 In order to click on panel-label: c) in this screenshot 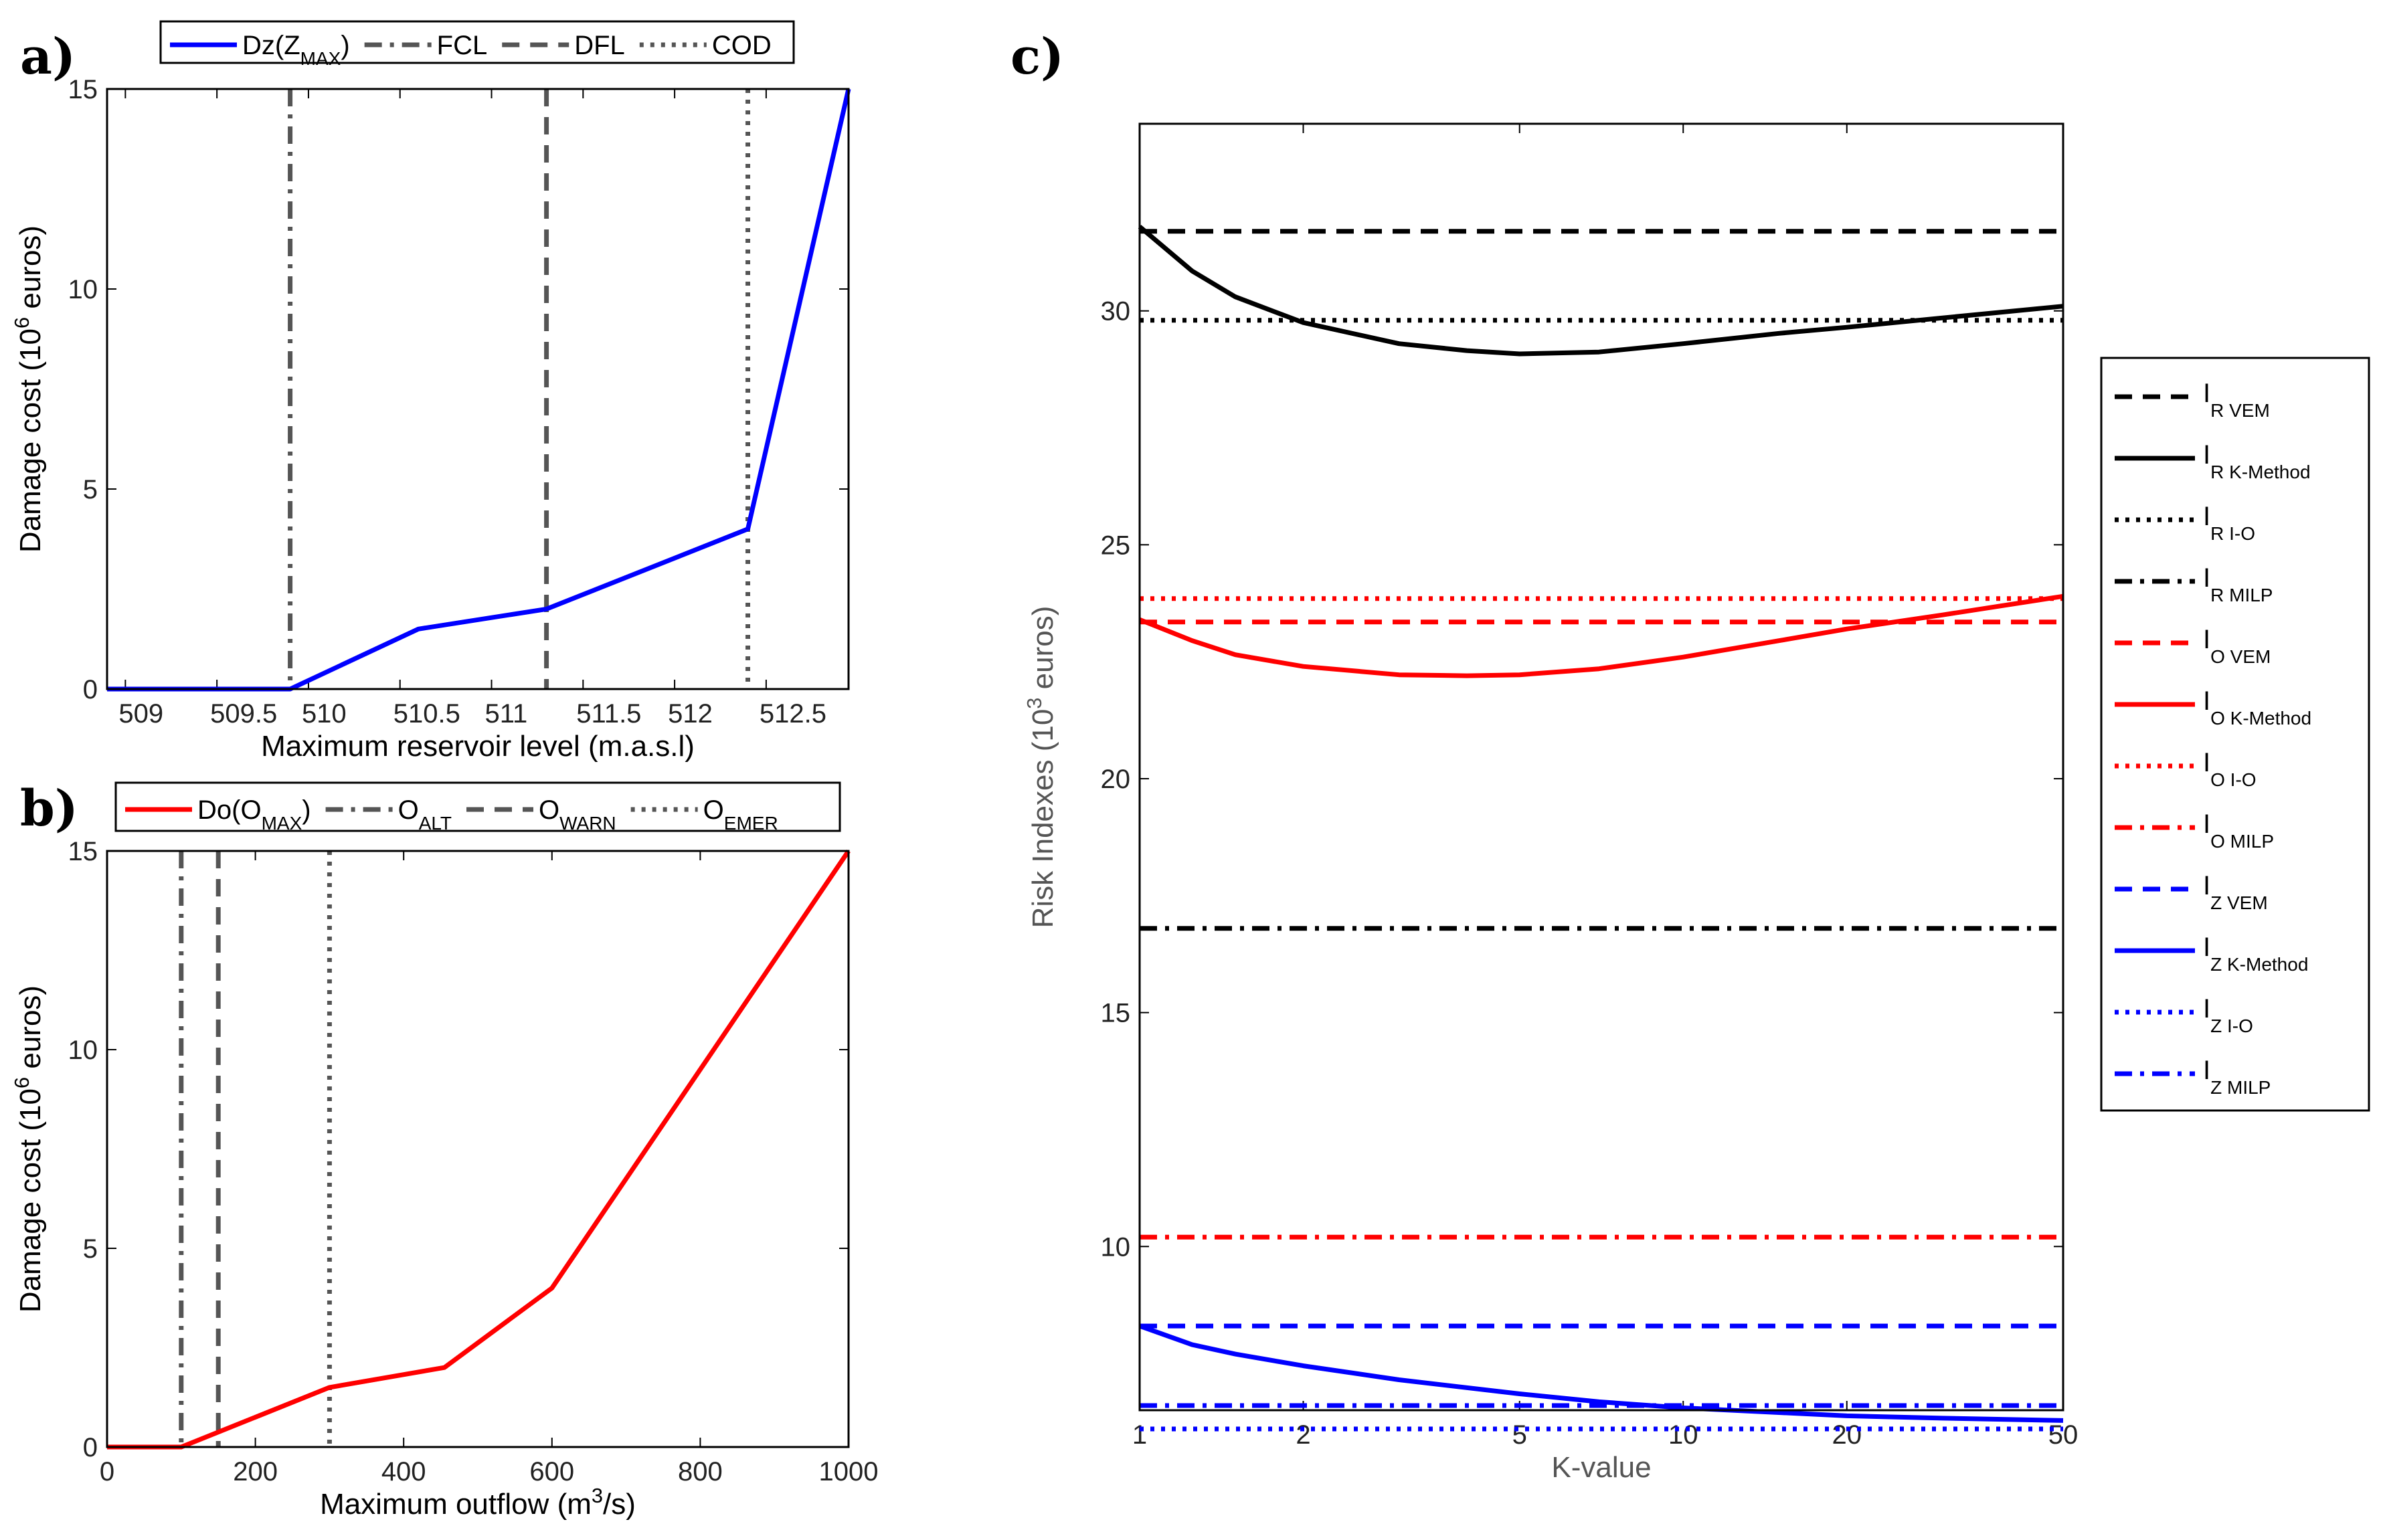, I will do `click(1037, 57)`.